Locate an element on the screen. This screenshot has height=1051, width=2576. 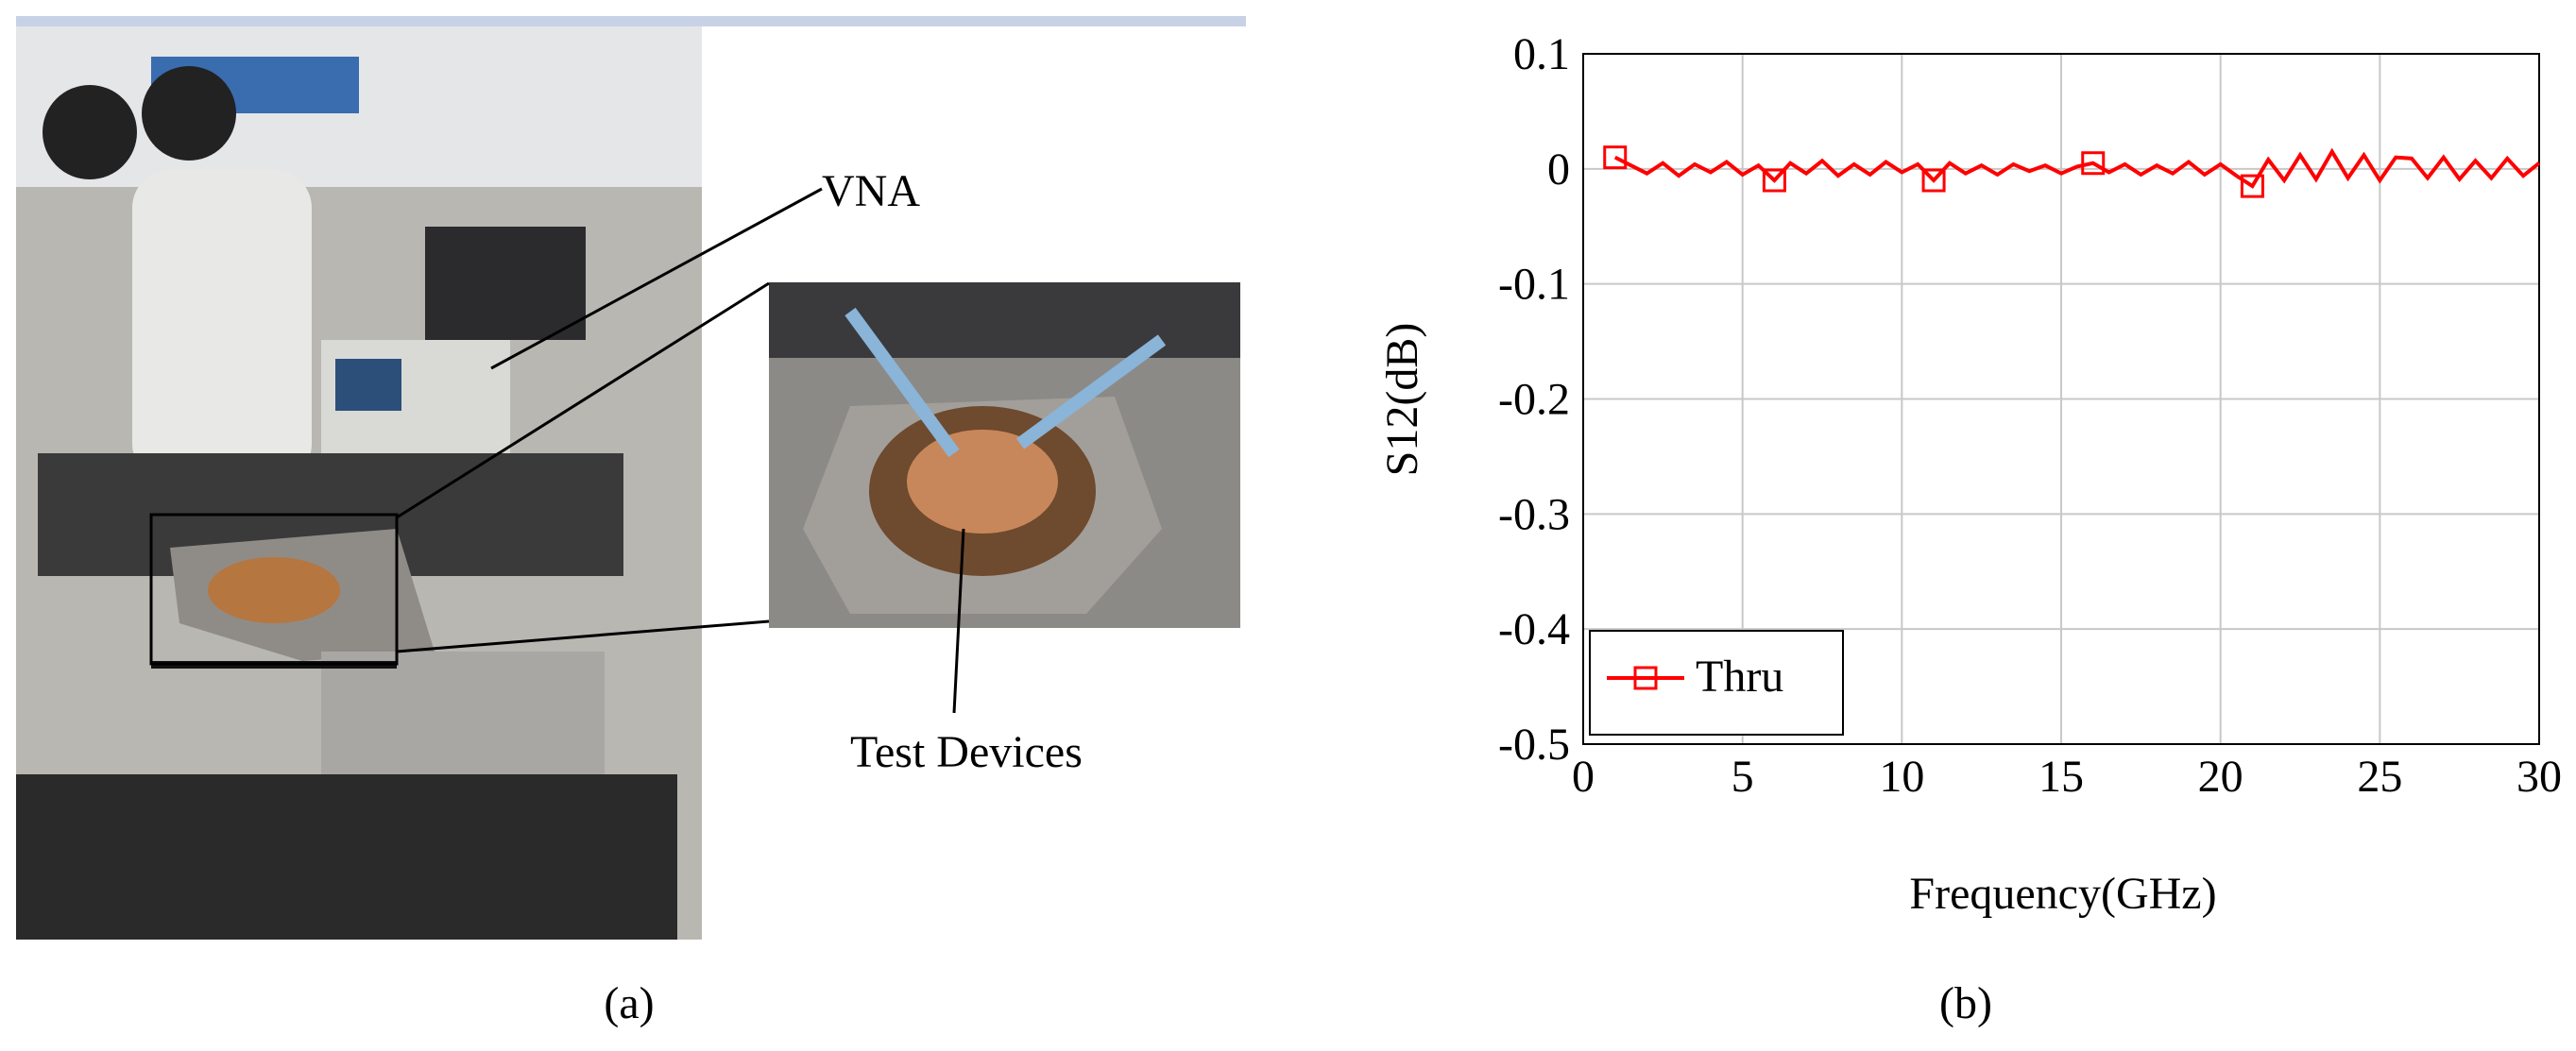
legend-marker is located at coordinates (1646, 678).